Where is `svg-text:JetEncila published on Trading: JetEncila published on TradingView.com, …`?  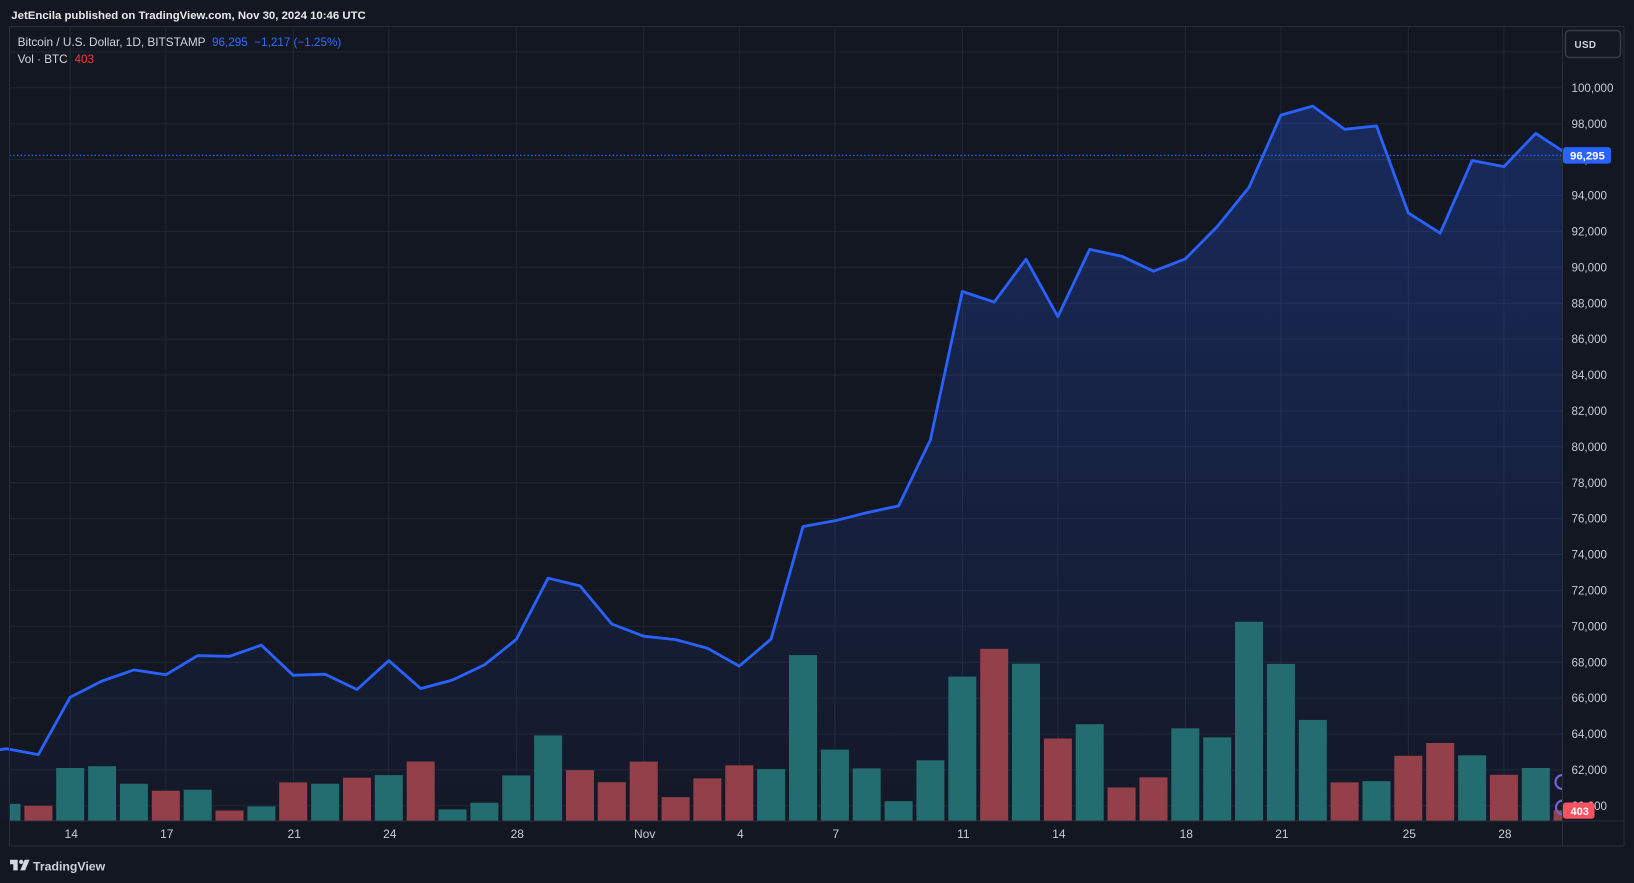
svg-text:JetEncila published on Trading: JetEncila published on TradingView.com, … is located at coordinates (188, 16).